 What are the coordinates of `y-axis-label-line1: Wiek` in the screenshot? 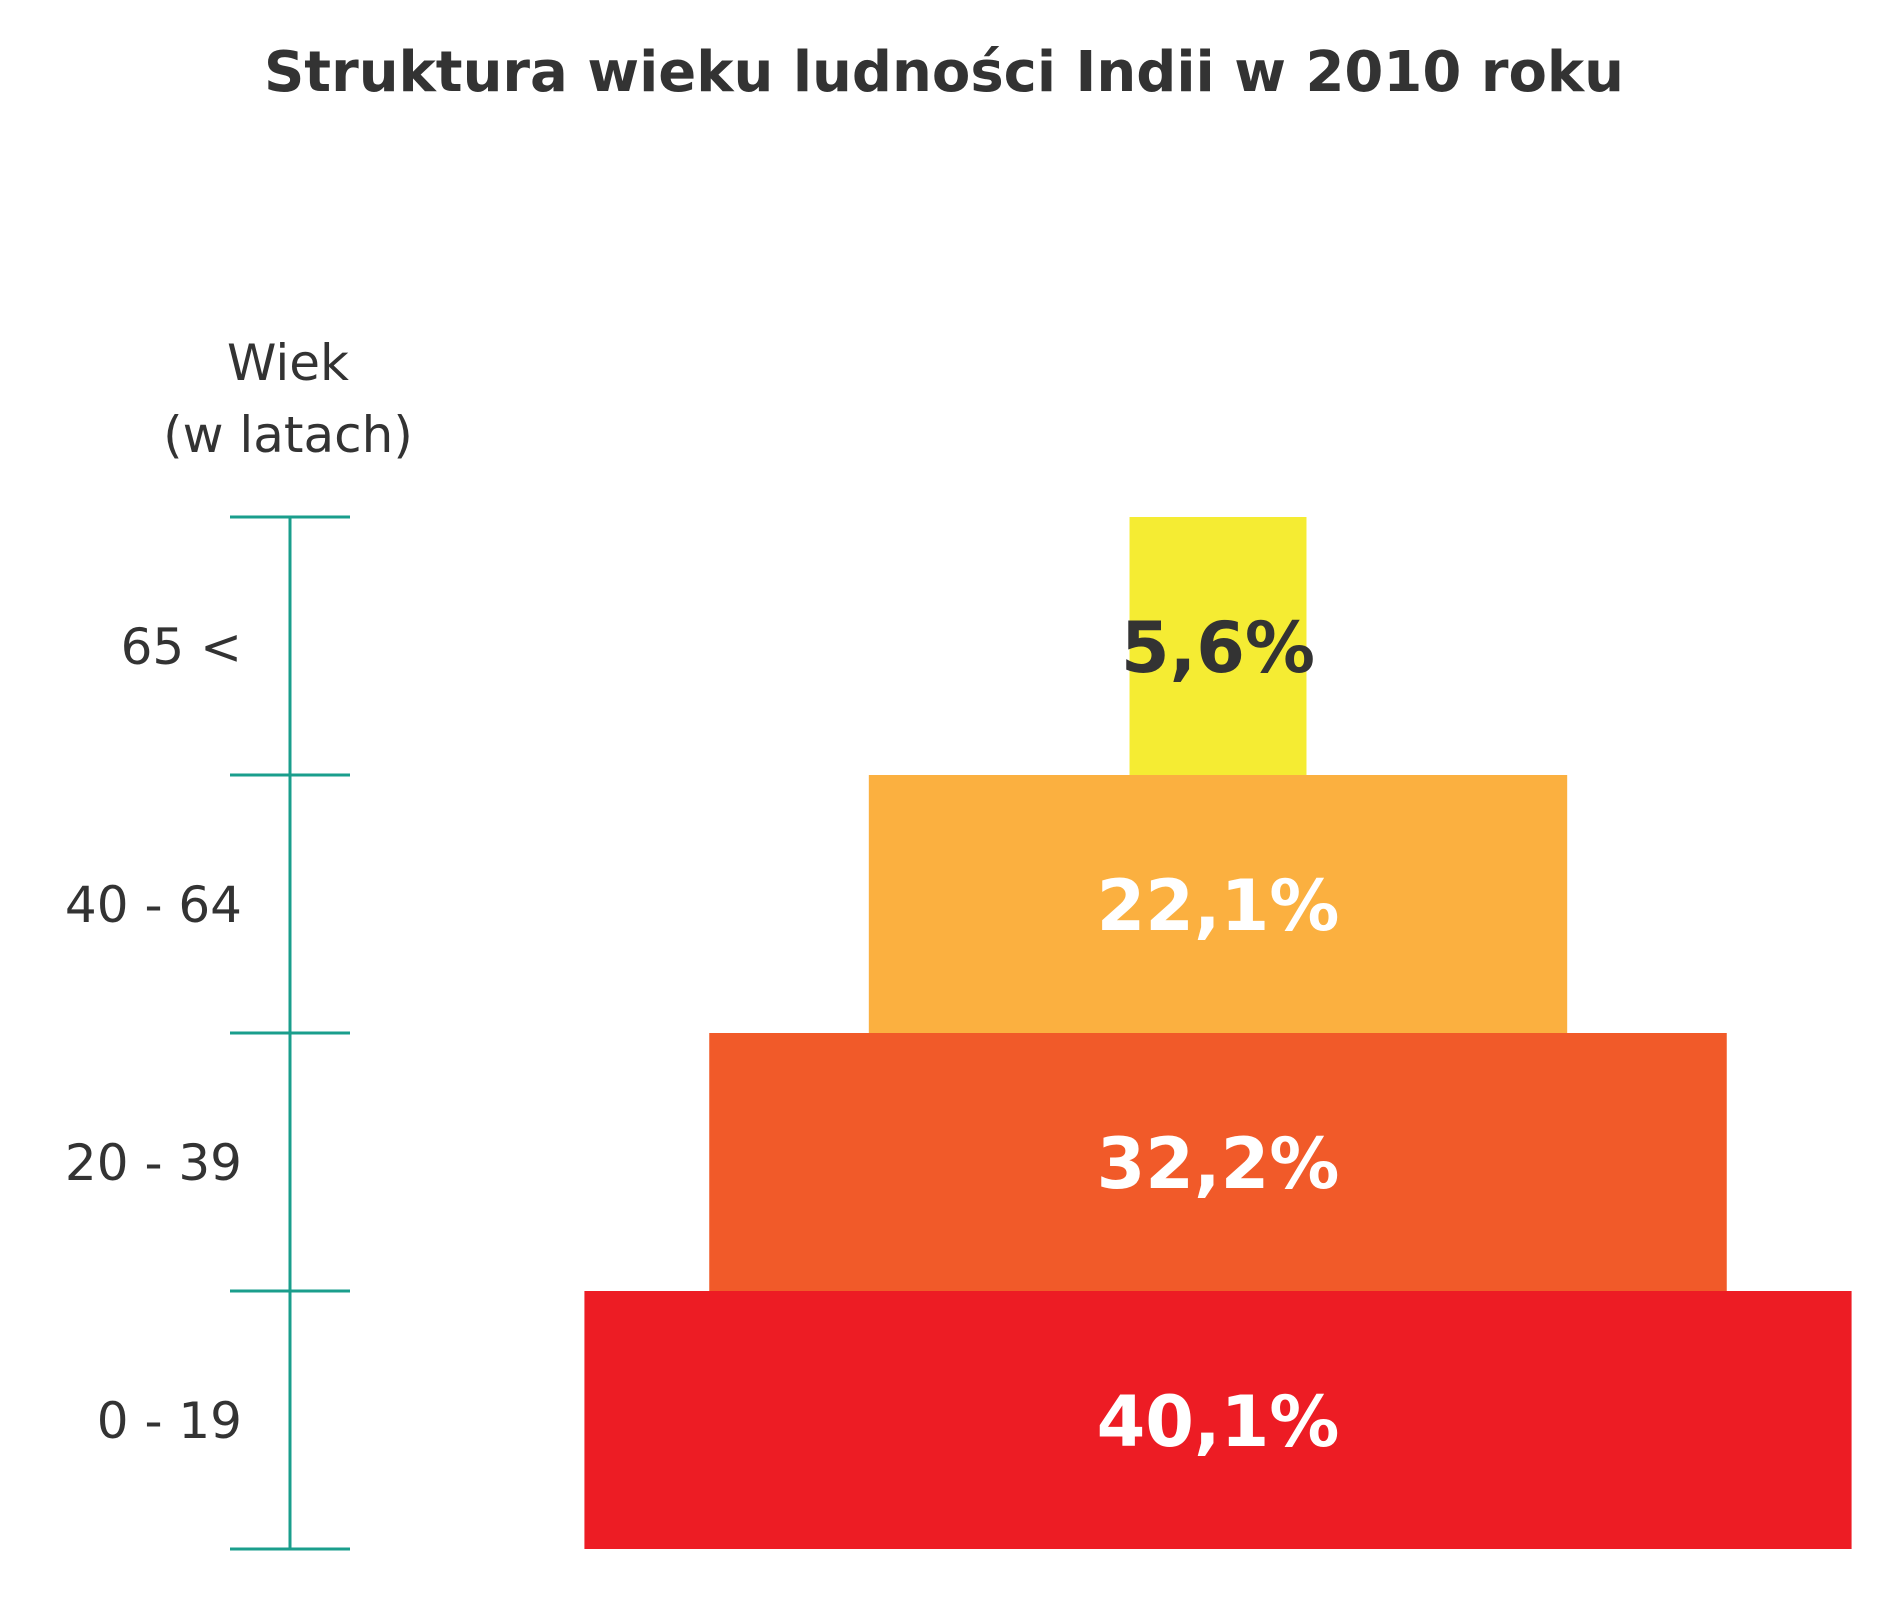 It's located at (288, 363).